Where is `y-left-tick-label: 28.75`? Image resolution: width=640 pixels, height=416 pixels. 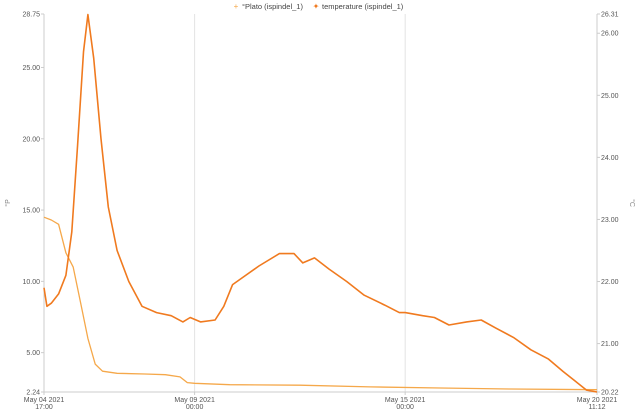 y-left-tick-label: 28.75 is located at coordinates (31, 15).